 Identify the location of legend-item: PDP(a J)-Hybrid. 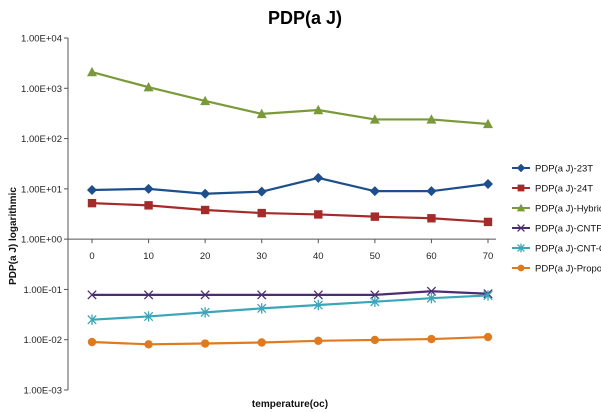
(556, 209).